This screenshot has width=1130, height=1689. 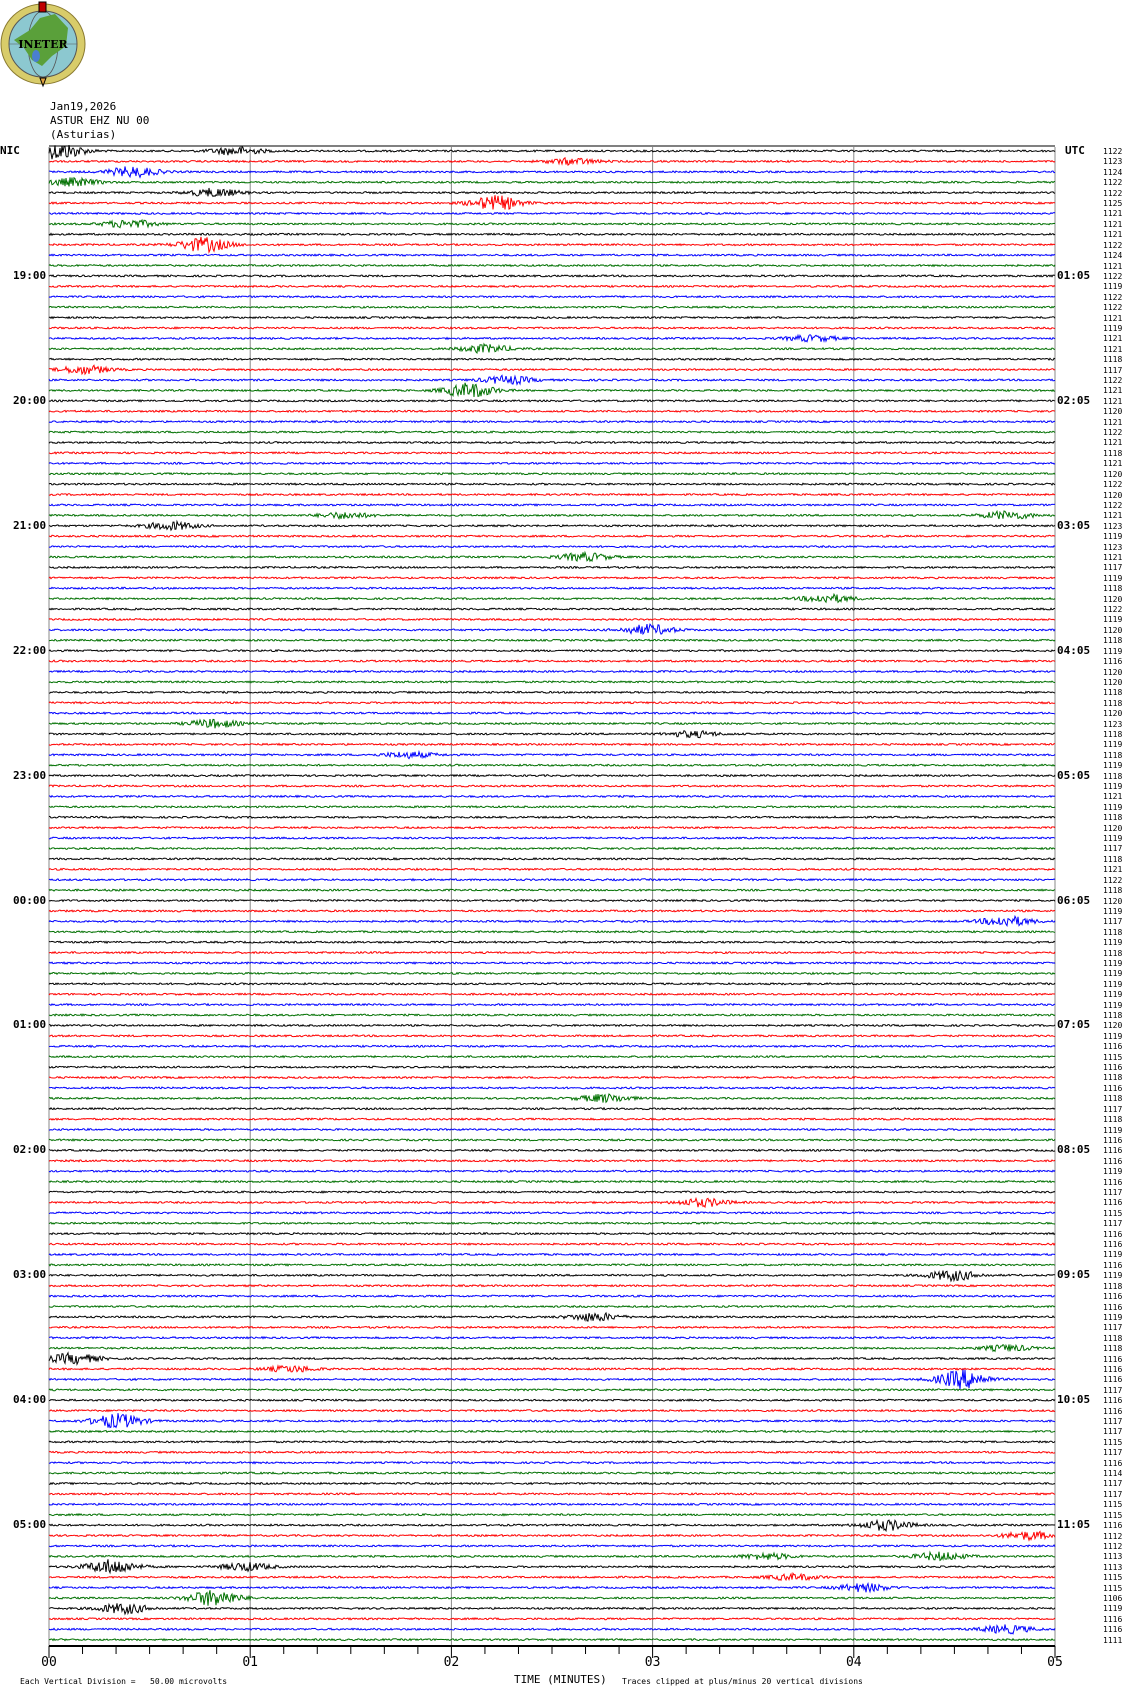 I want to click on ineter-logo: INETER, so click(x=43, y=44).